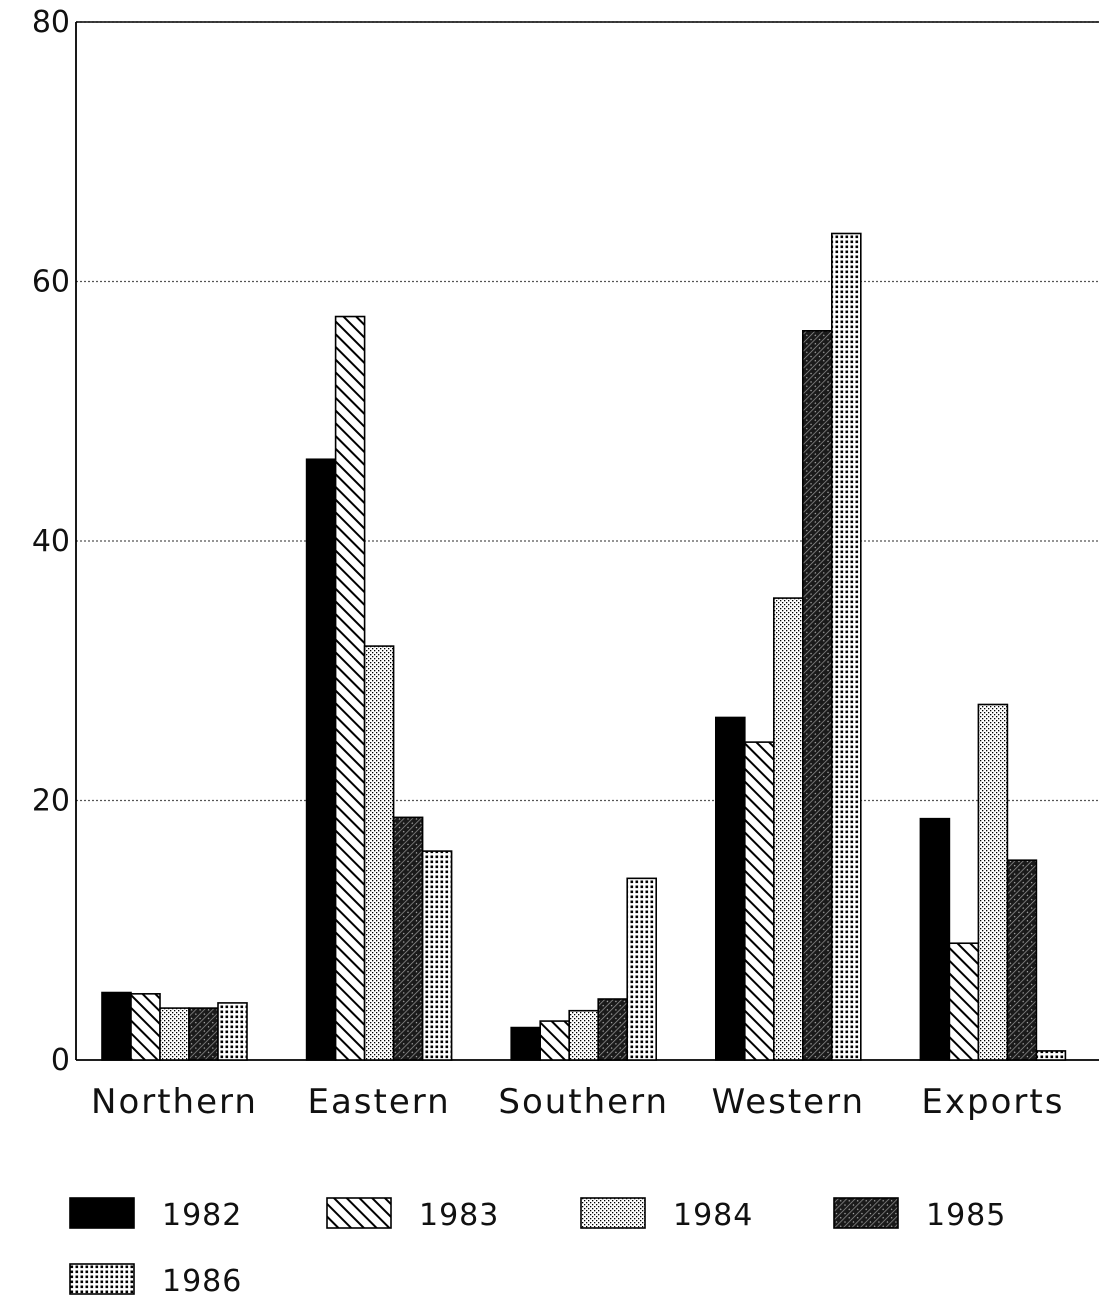  Describe the element at coordinates (51, 801) in the screenshot. I see `y-tick-label: 20` at that location.